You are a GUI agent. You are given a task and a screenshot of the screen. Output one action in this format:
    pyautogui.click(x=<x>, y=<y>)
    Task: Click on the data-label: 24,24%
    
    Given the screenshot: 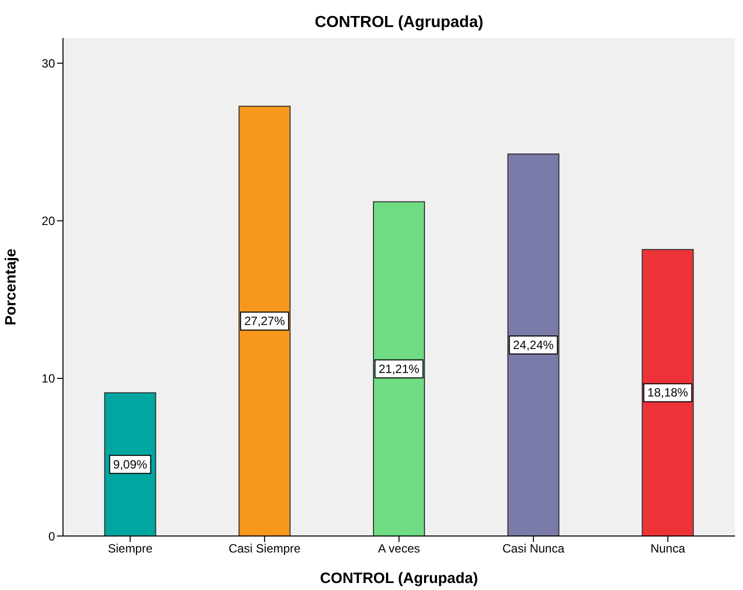 What is the action you would take?
    pyautogui.click(x=533, y=345)
    